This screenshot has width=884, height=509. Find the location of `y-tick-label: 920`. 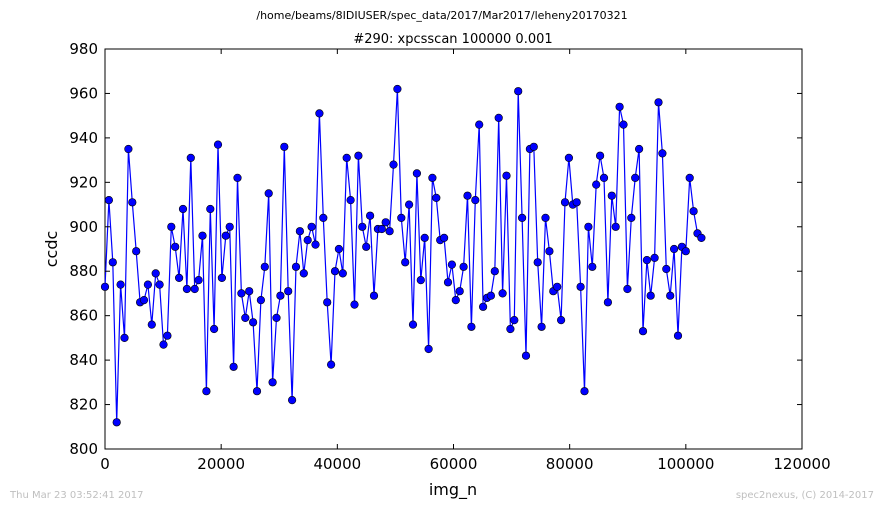

y-tick-label: 920 is located at coordinates (83, 182).